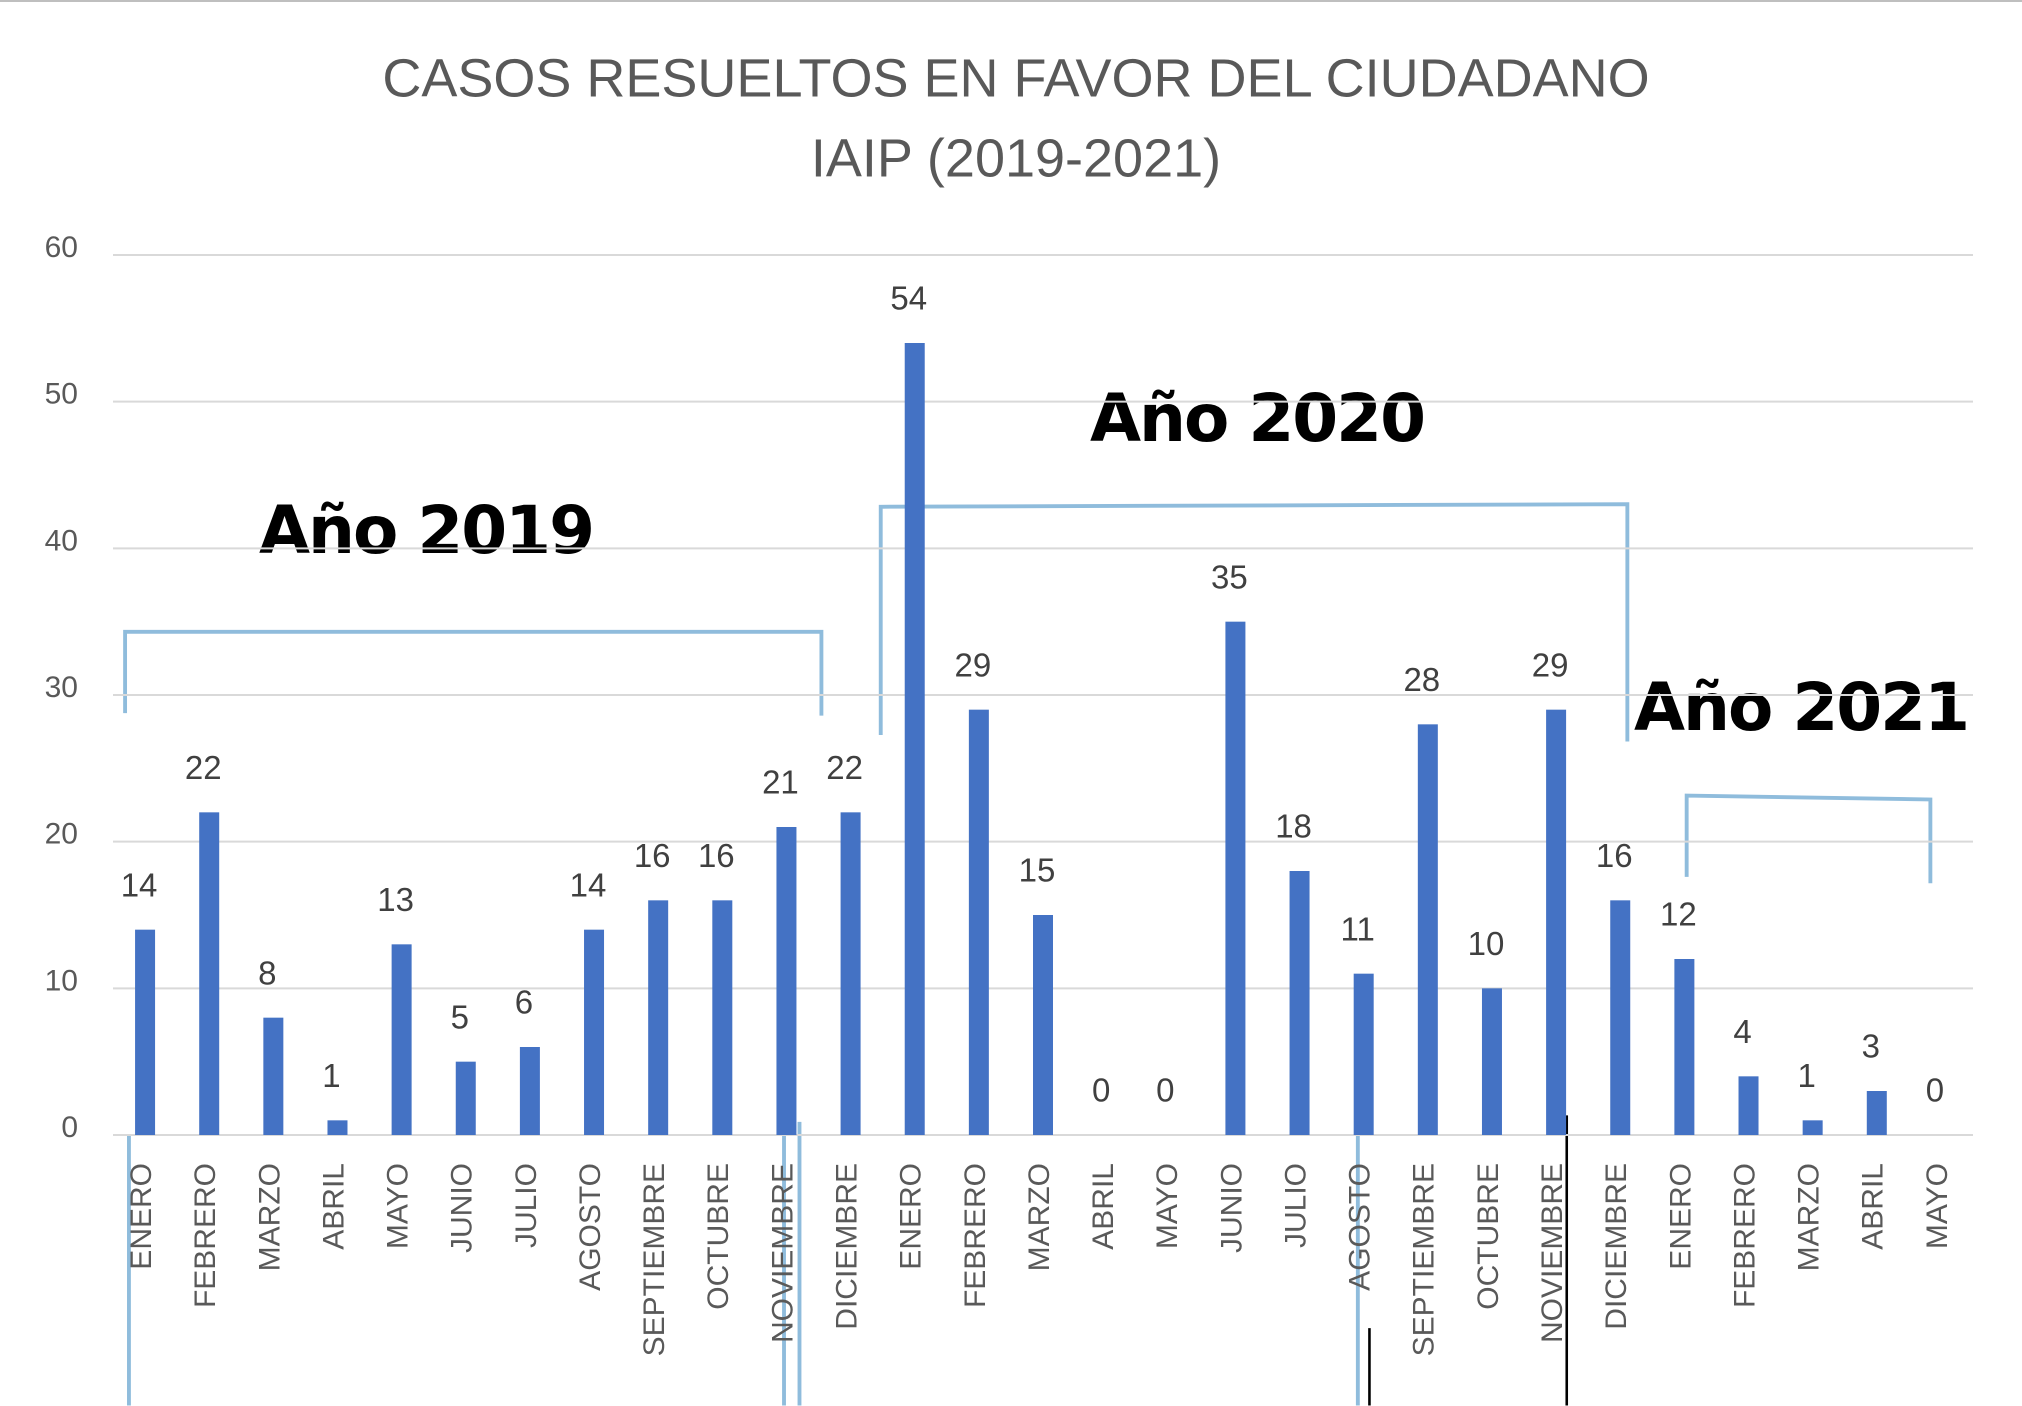  I want to click on data-label: 6, so click(524, 1002).